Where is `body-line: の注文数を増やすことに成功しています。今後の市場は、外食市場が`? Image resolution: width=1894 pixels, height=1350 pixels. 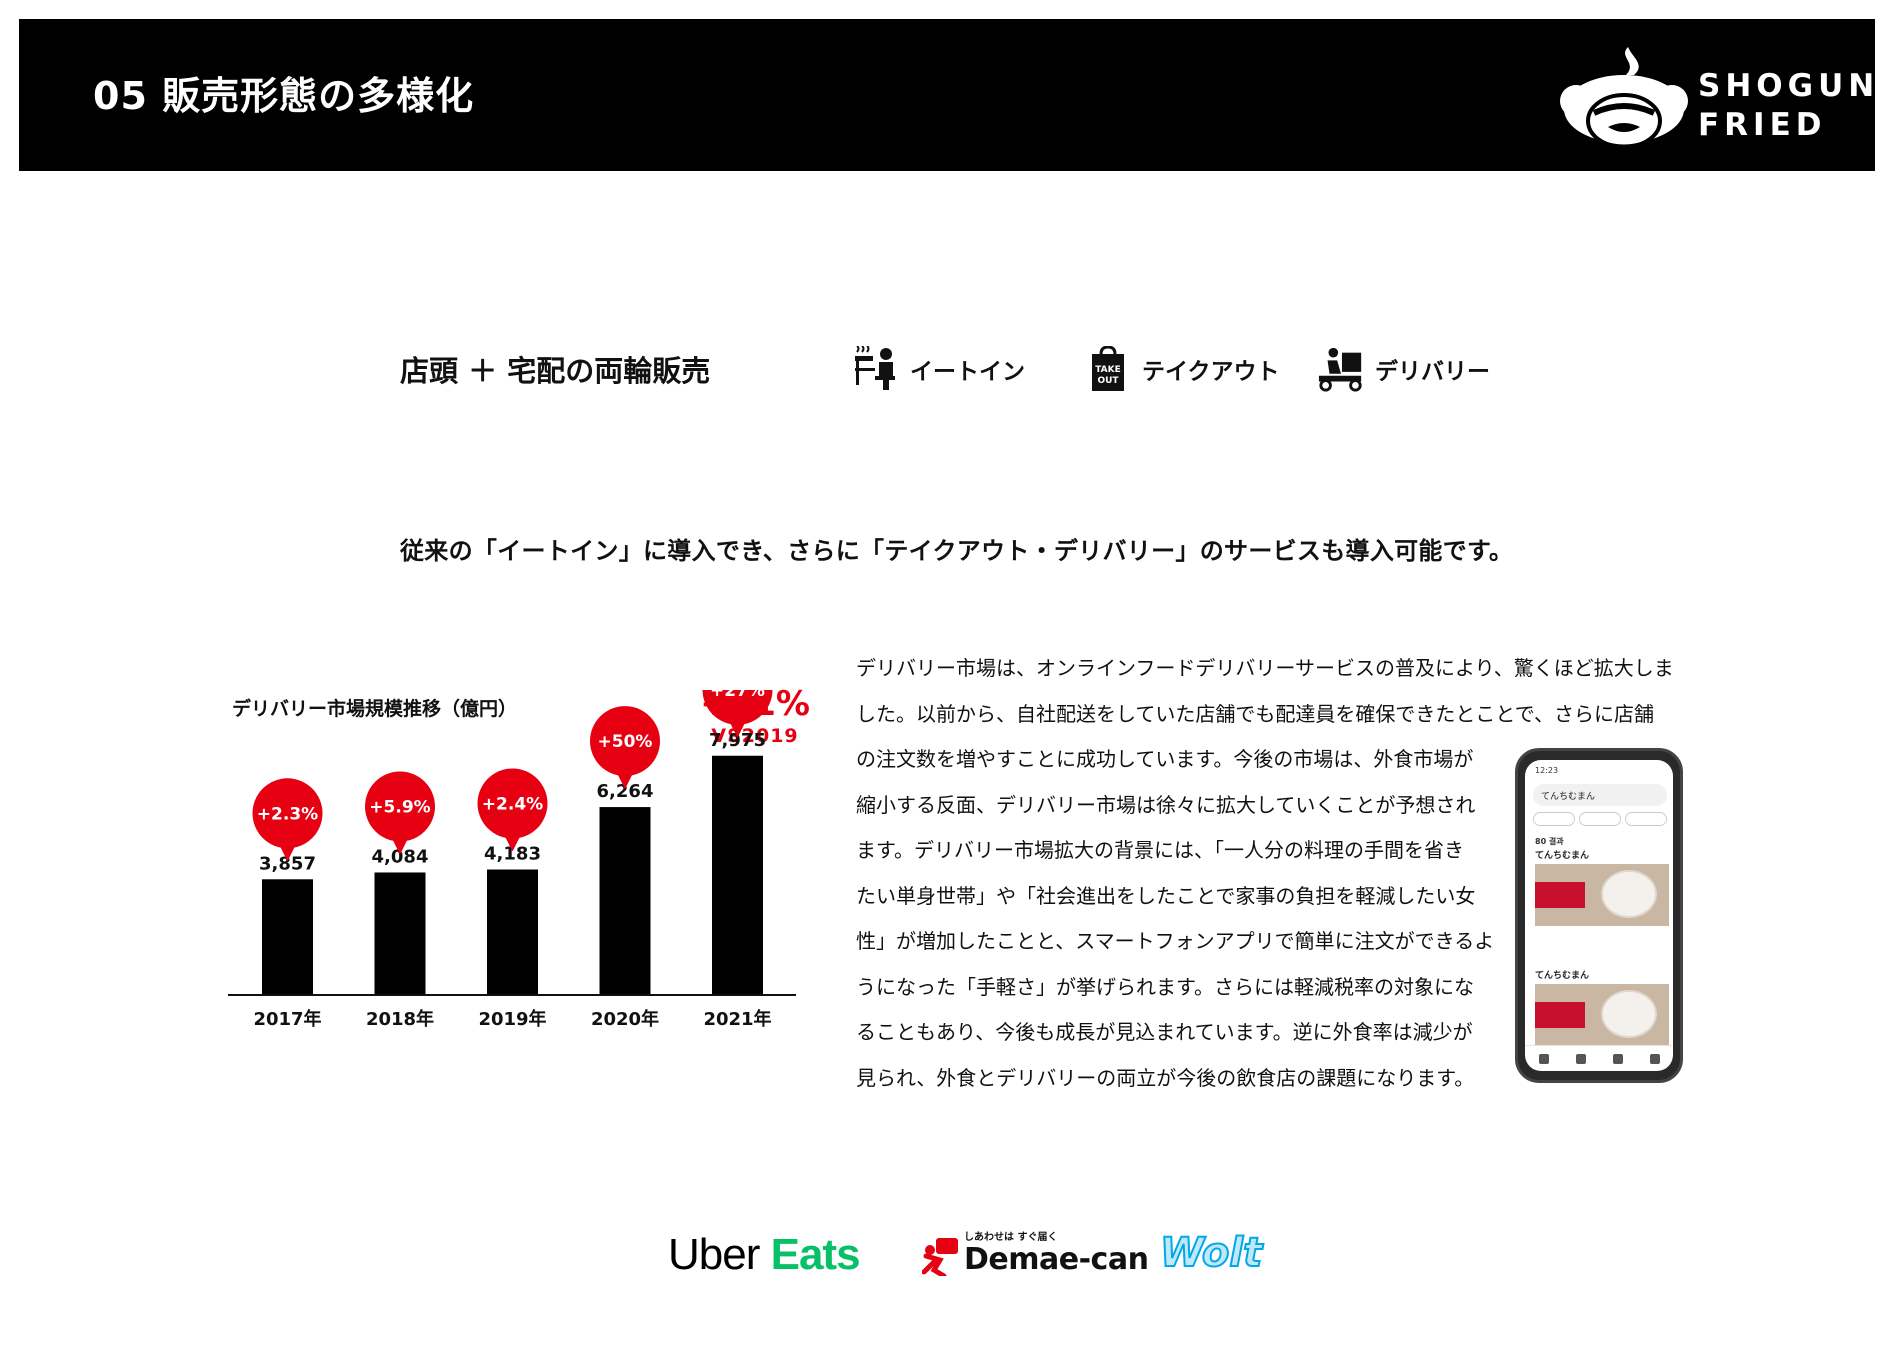
body-line: の注文数を増やすことに成功しています。今後の市場は、外食市場が is located at coordinates (1165, 759).